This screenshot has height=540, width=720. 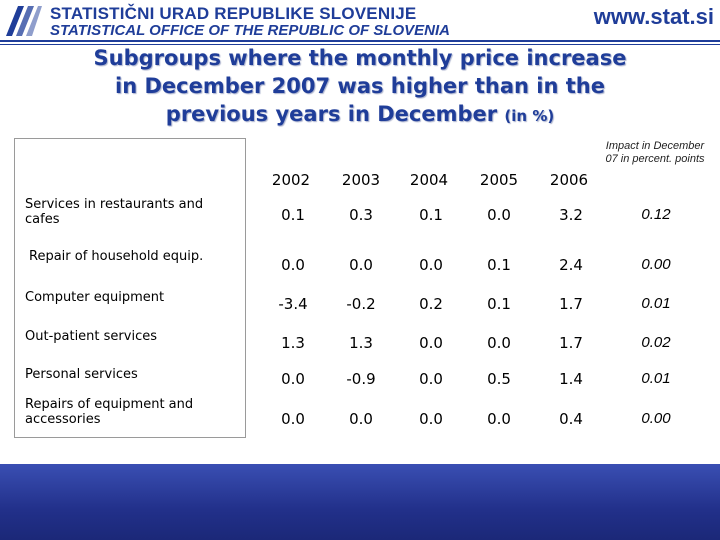 I want to click on impact-cell: 0.12, so click(x=656, y=214).